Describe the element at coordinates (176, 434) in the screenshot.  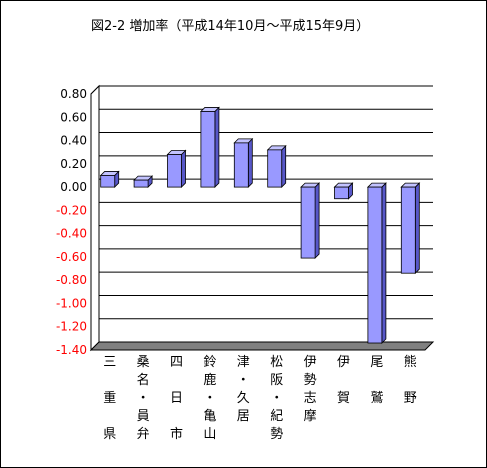
I see `category-label-char: 市` at that location.